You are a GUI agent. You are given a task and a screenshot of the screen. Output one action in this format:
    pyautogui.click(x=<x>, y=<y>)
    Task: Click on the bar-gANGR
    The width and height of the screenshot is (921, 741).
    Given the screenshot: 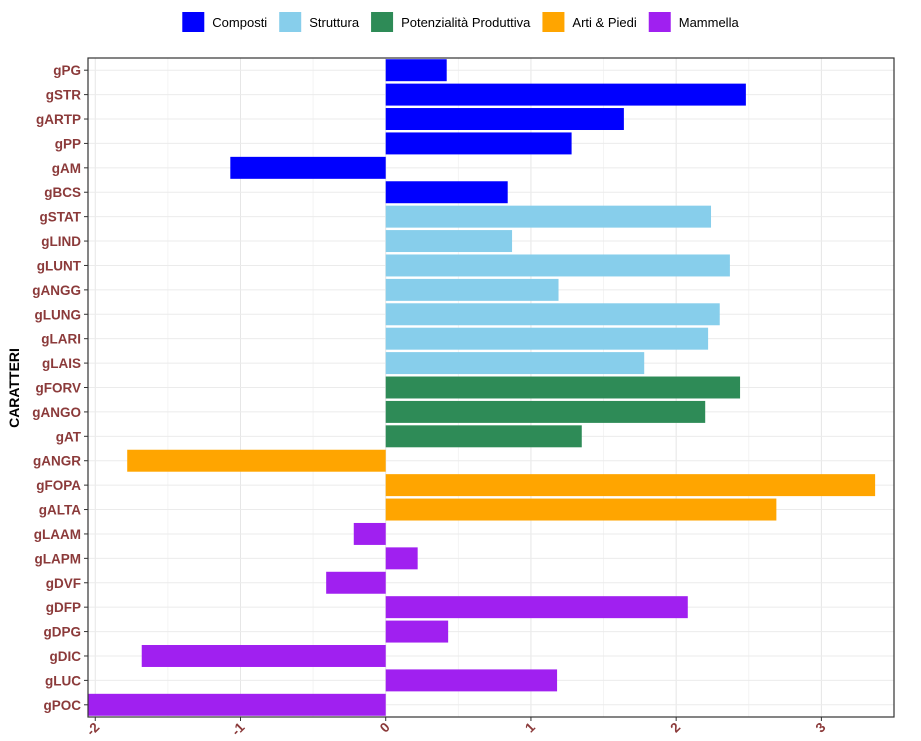 What is the action you would take?
    pyautogui.click(x=256, y=460)
    